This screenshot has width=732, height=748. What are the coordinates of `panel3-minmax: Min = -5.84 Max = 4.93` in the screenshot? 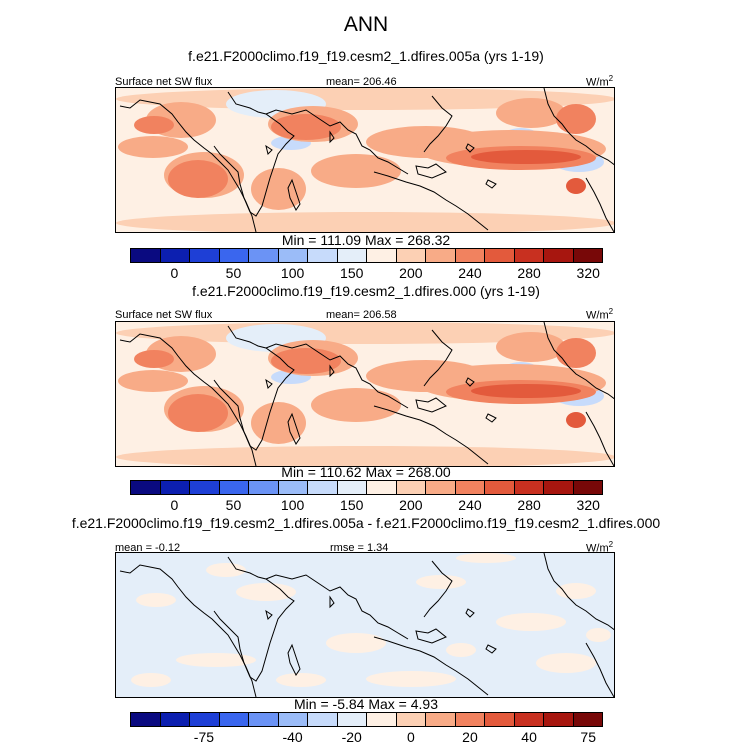 It's located at (366, 704).